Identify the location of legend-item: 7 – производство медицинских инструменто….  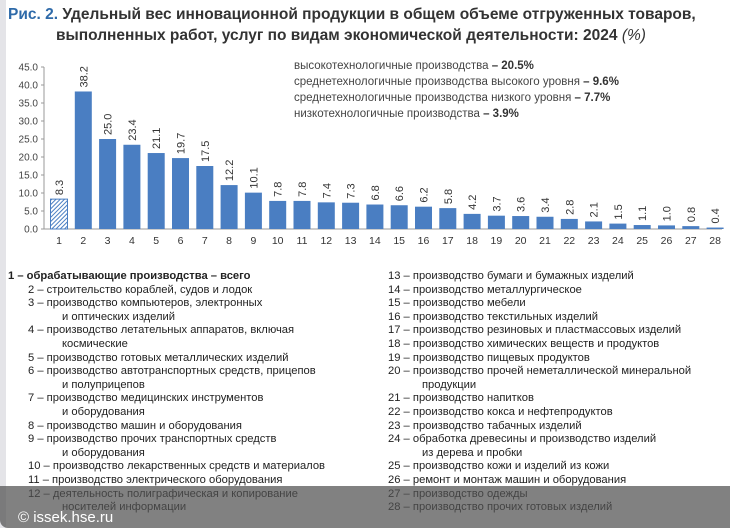
(166, 405).